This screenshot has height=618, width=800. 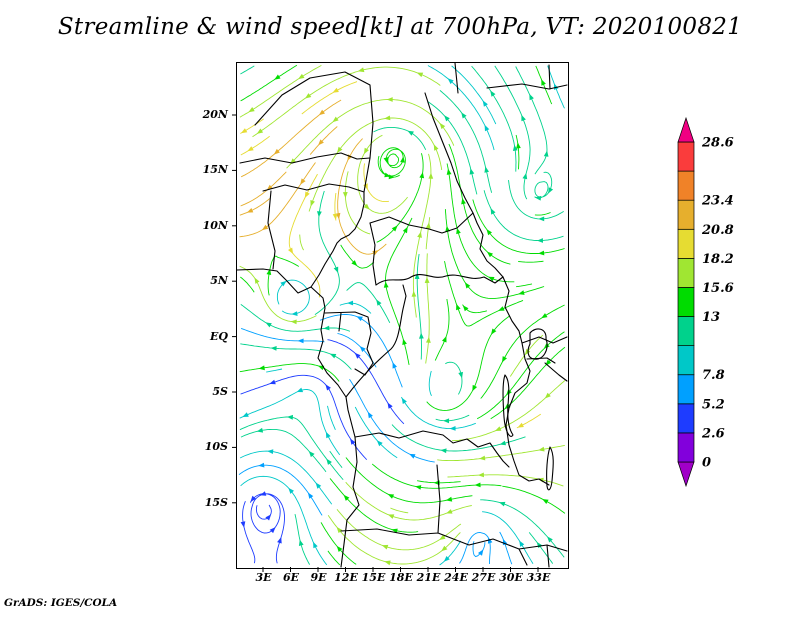 I want to click on colorbar: 28.6 23.4 20.8 18.2 15.6 13 7.8 5.2 2.6 0, so click(x=735, y=308).